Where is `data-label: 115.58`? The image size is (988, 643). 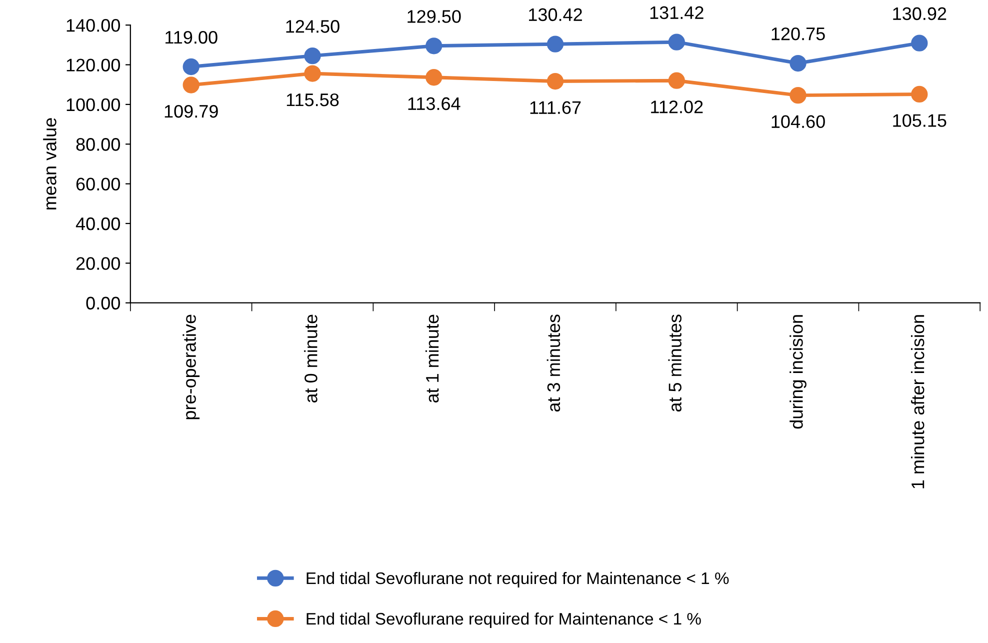
data-label: 115.58 is located at coordinates (312, 99).